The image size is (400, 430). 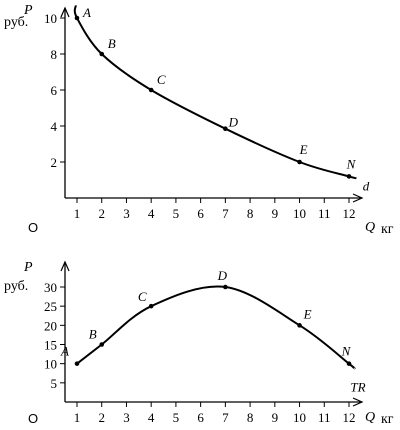 What do you see at coordinates (50, 306) in the screenshot?
I see `y-tick-label: 25` at bounding box center [50, 306].